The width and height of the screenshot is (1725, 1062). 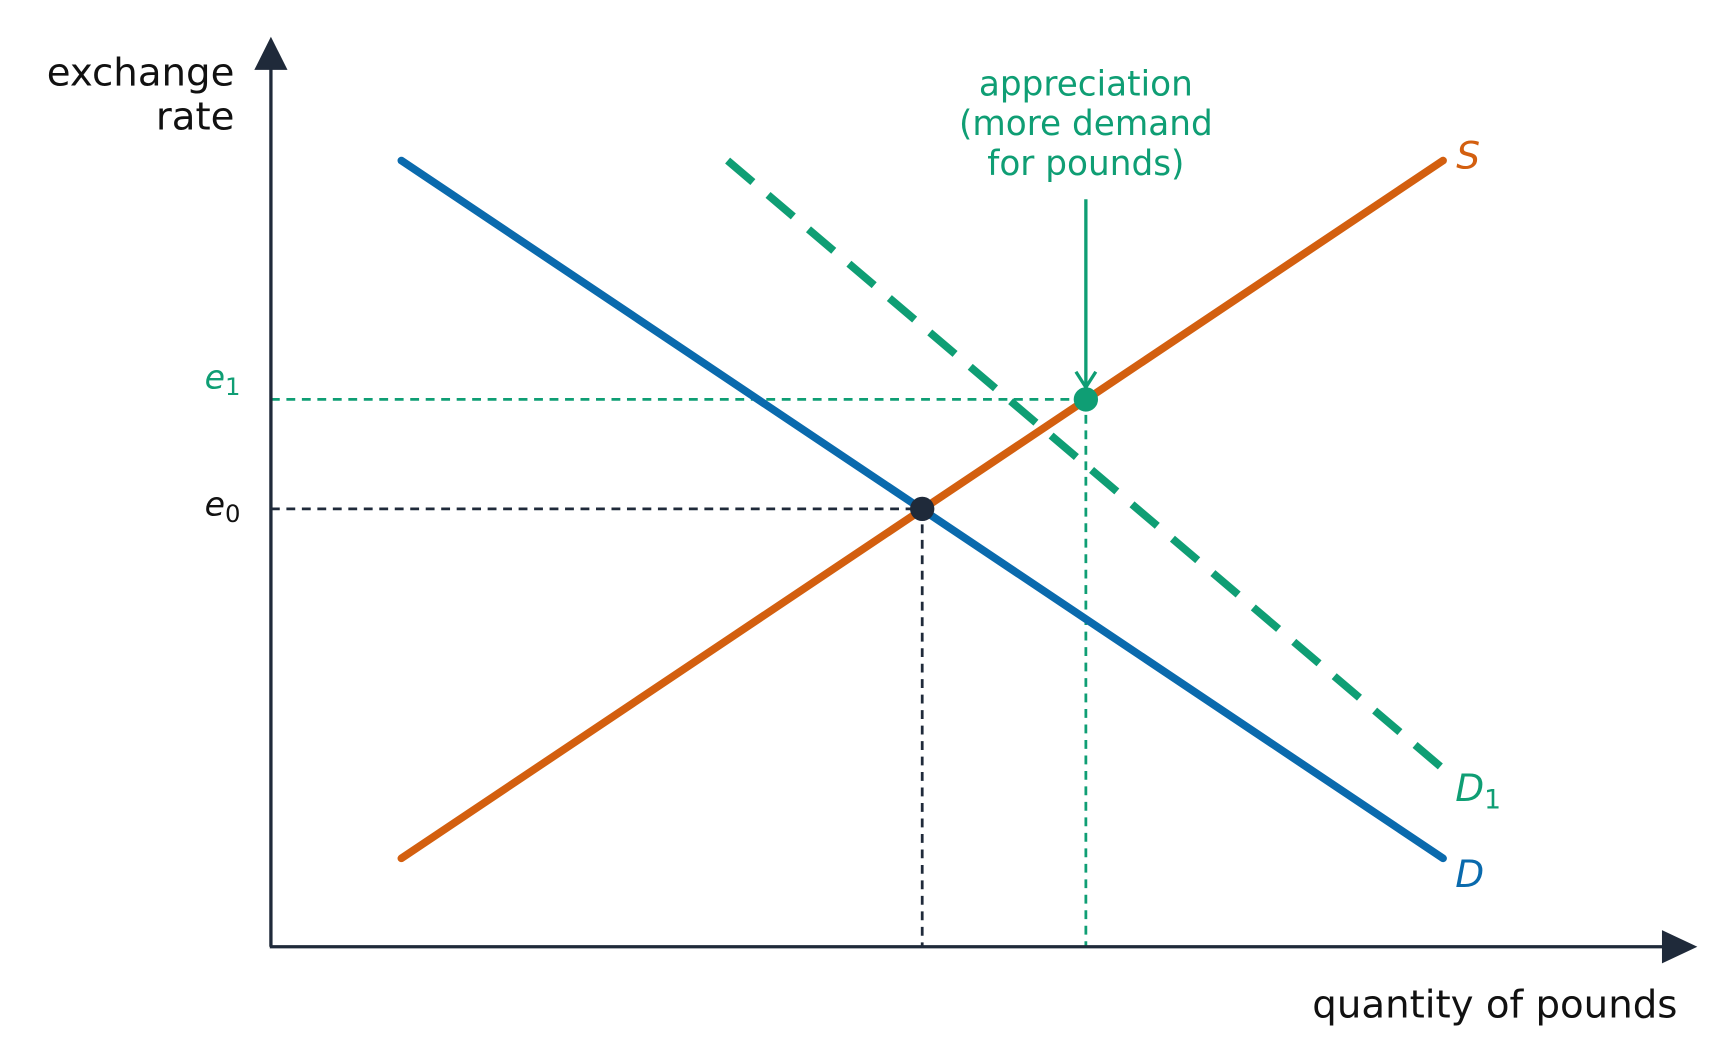 I want to click on x-axis-label: quantity of pounds, so click(x=1494, y=1005).